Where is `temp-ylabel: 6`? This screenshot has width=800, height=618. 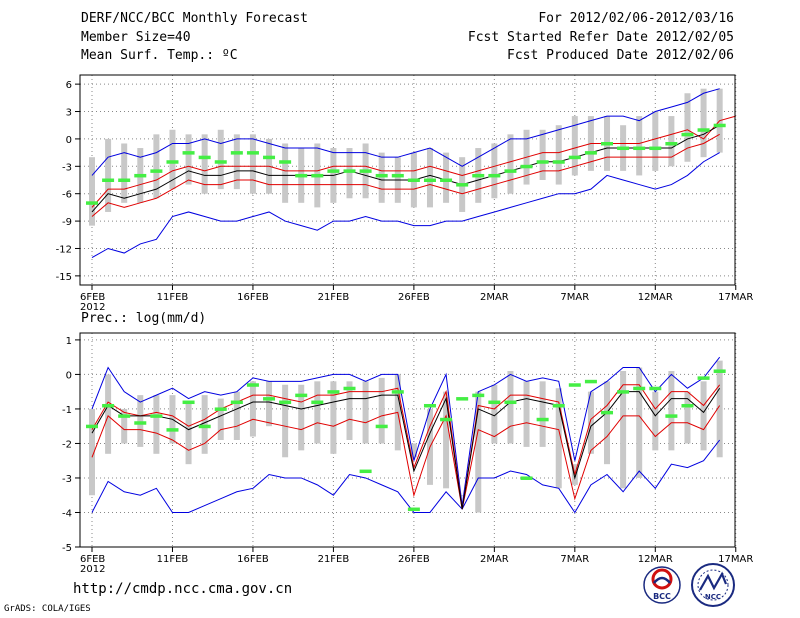
temp-ylabel: 6 is located at coordinates (69, 85).